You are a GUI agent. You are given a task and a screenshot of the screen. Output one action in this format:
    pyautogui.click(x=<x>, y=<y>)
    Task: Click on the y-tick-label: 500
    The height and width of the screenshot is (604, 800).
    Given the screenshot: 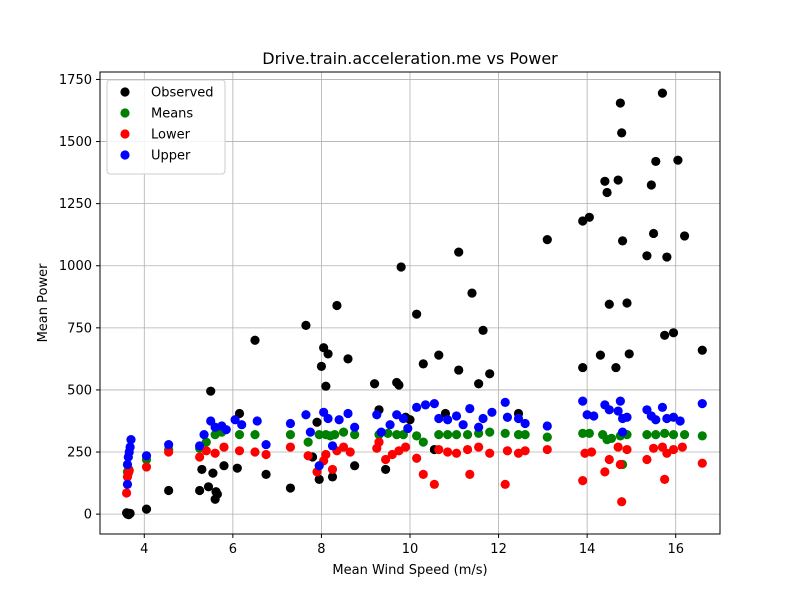 What is the action you would take?
    pyautogui.click(x=79, y=390)
    